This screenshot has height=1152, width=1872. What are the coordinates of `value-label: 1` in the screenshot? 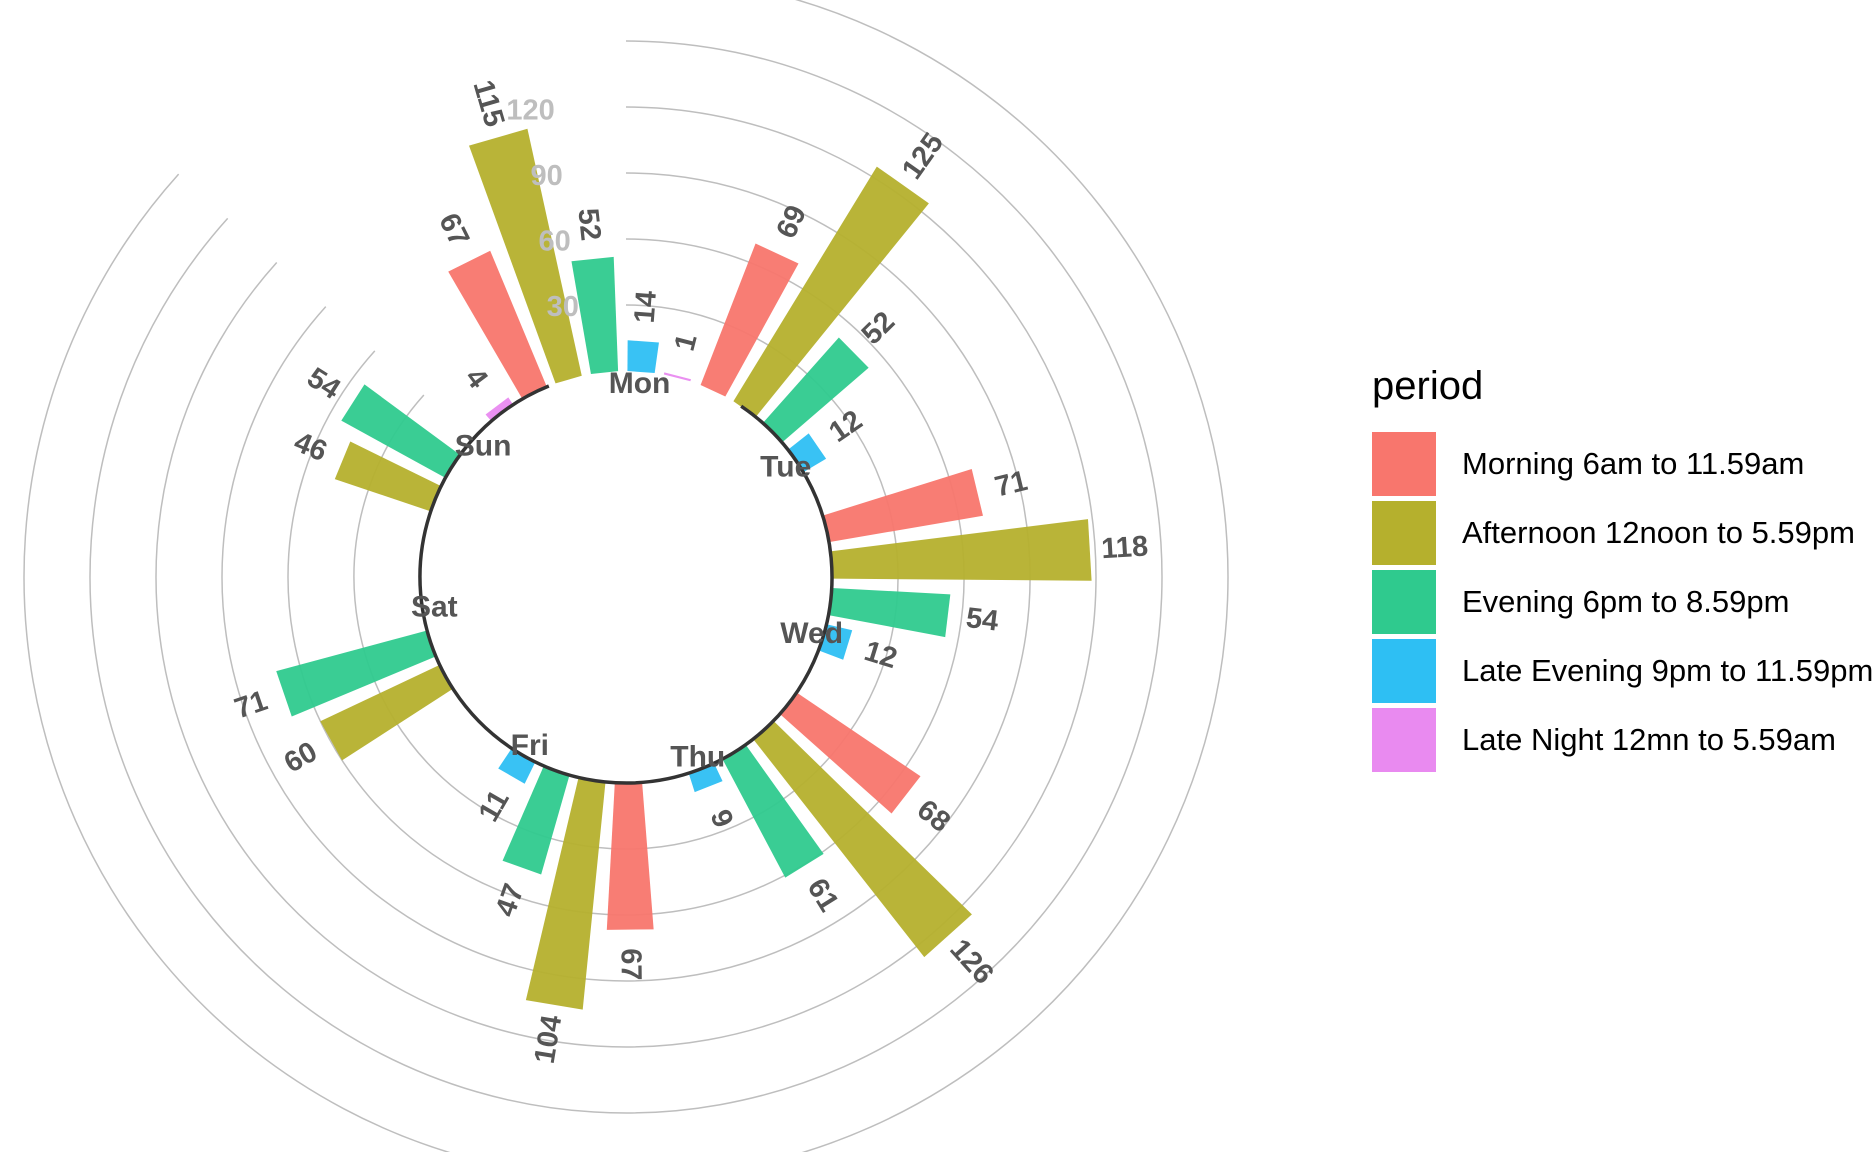 It's located at (686, 343).